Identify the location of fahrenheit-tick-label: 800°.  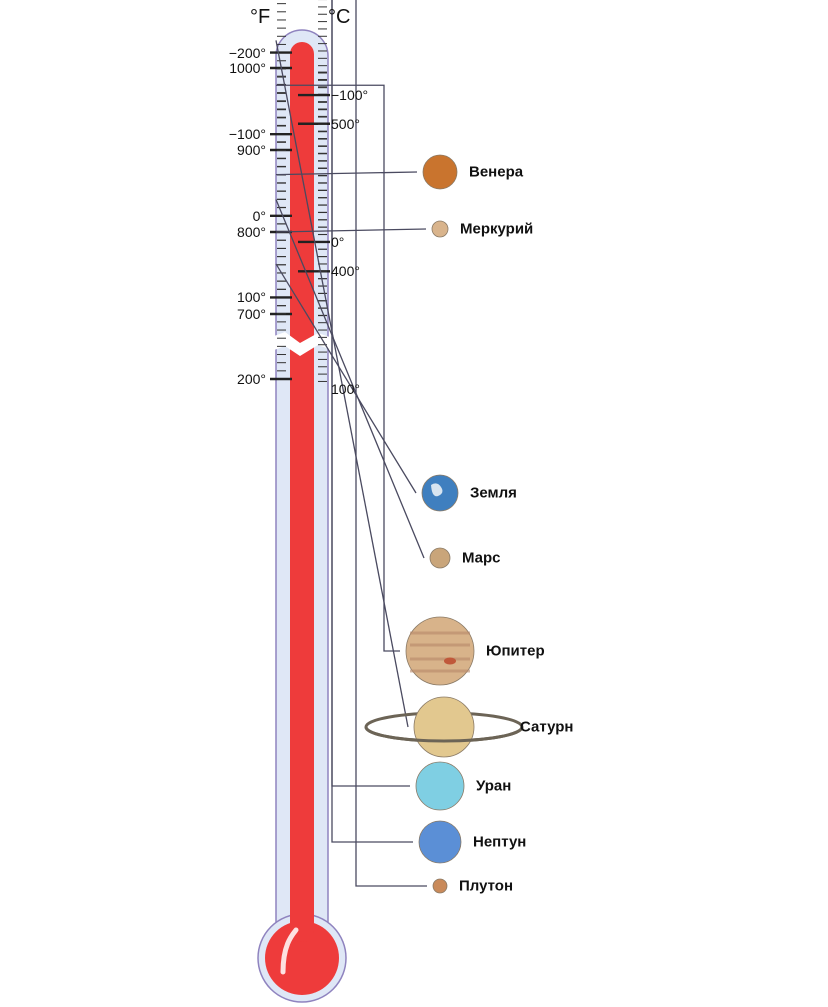
(251, 232).